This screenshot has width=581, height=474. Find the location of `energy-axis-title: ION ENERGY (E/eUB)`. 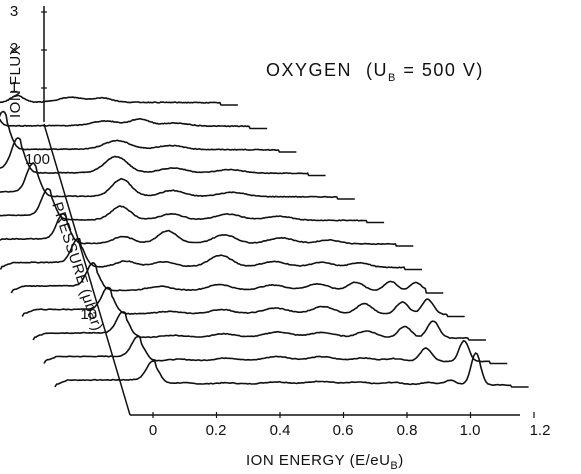

energy-axis-title: ION ENERGY (E/eUB) is located at coordinates (325, 462).